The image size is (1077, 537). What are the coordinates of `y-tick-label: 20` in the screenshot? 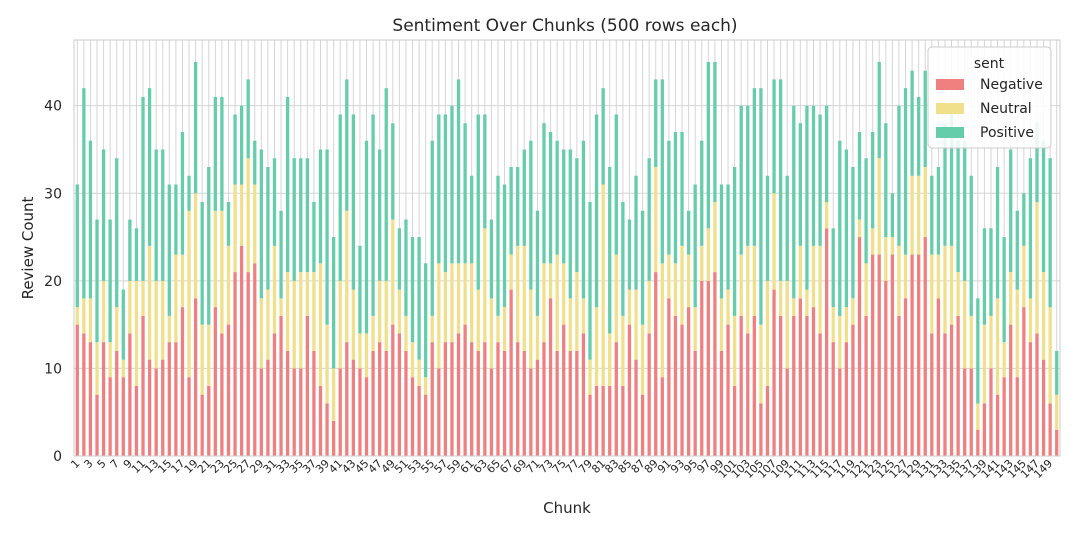 It's located at (53, 282).